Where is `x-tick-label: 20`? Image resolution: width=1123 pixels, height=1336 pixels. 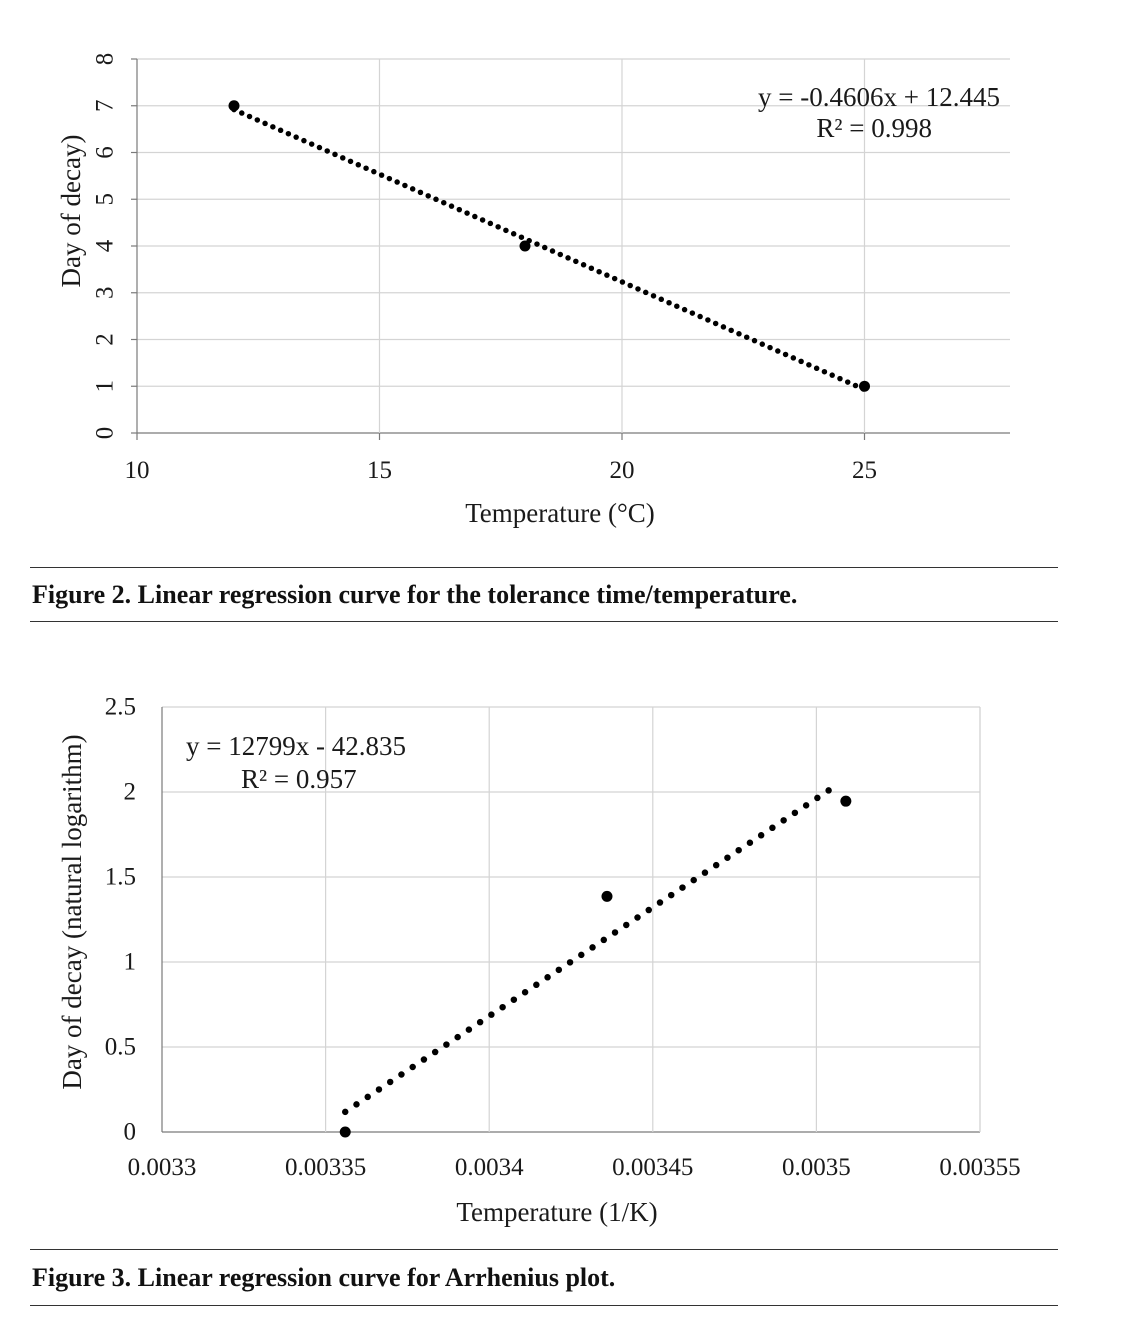
x-tick-label: 20 is located at coordinates (622, 470).